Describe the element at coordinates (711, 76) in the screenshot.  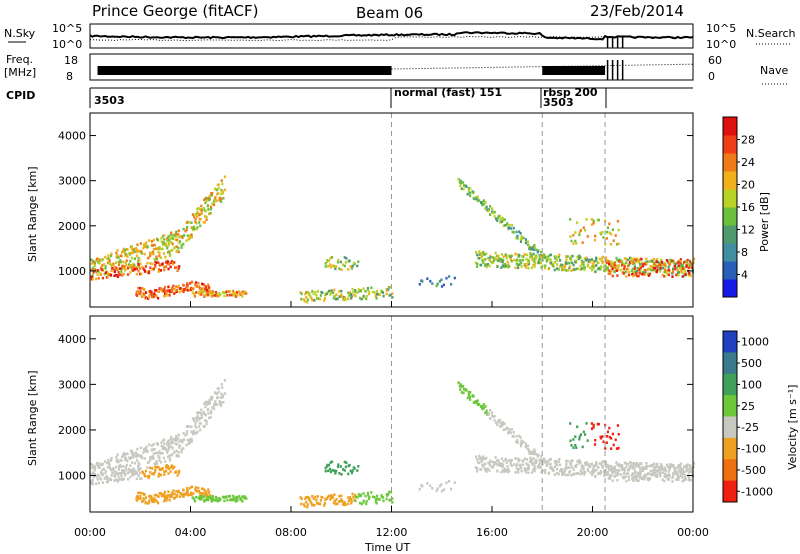
I see `nave-tick-bottom: 0` at that location.